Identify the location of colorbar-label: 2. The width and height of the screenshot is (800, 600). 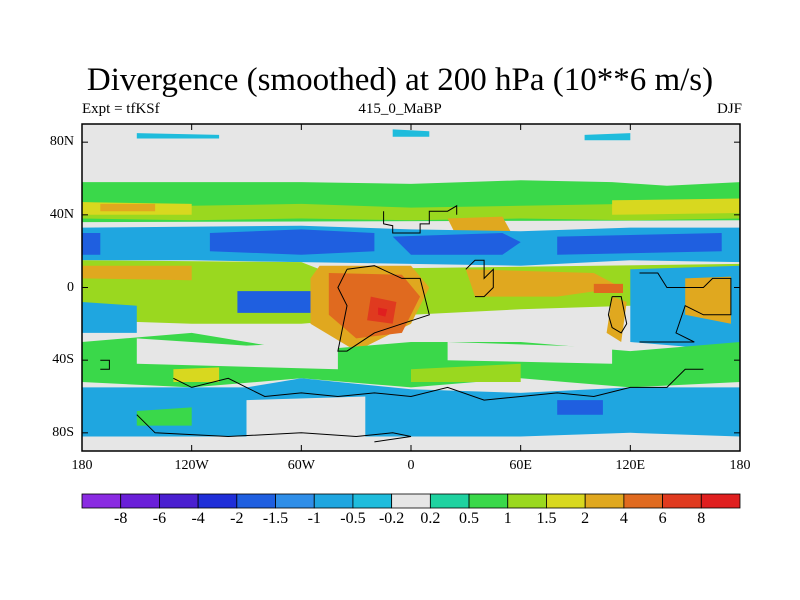
(585, 518).